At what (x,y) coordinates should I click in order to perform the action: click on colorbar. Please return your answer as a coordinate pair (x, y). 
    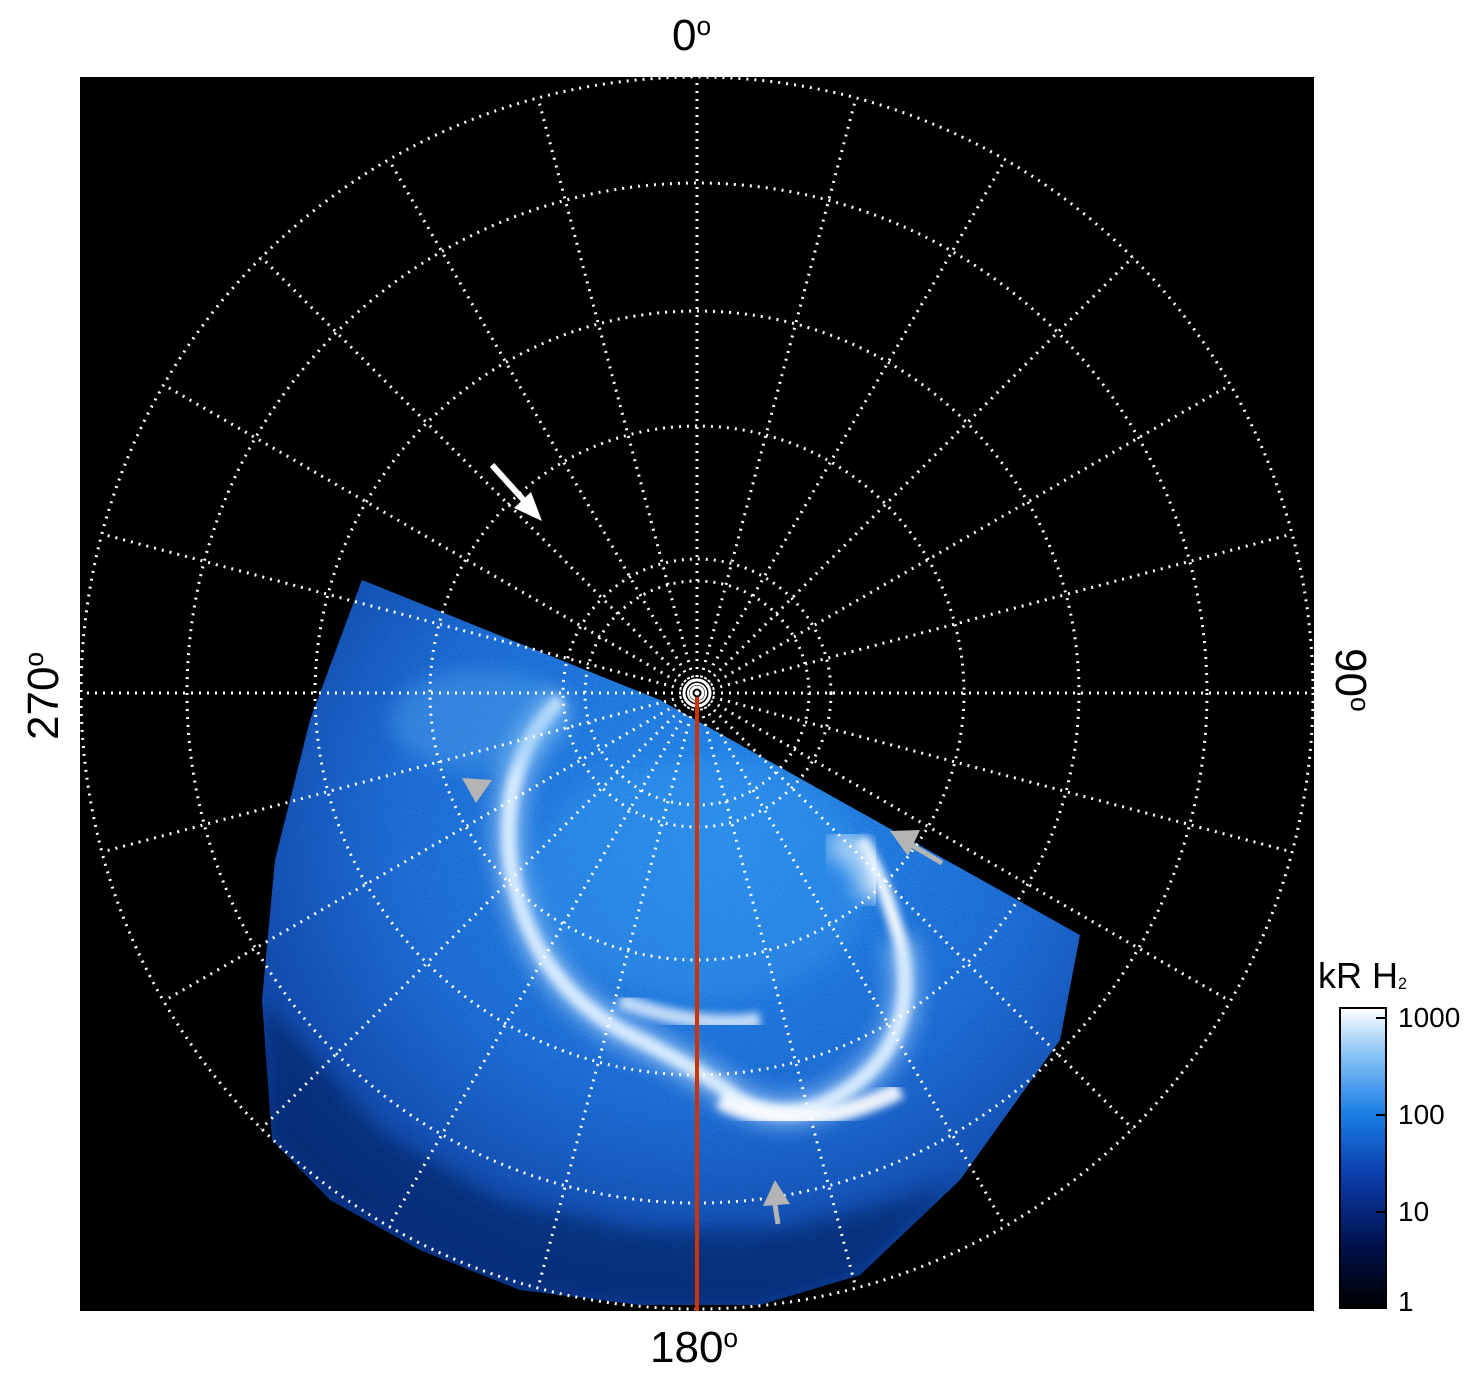
    Looking at the image, I should click on (1363, 1158).